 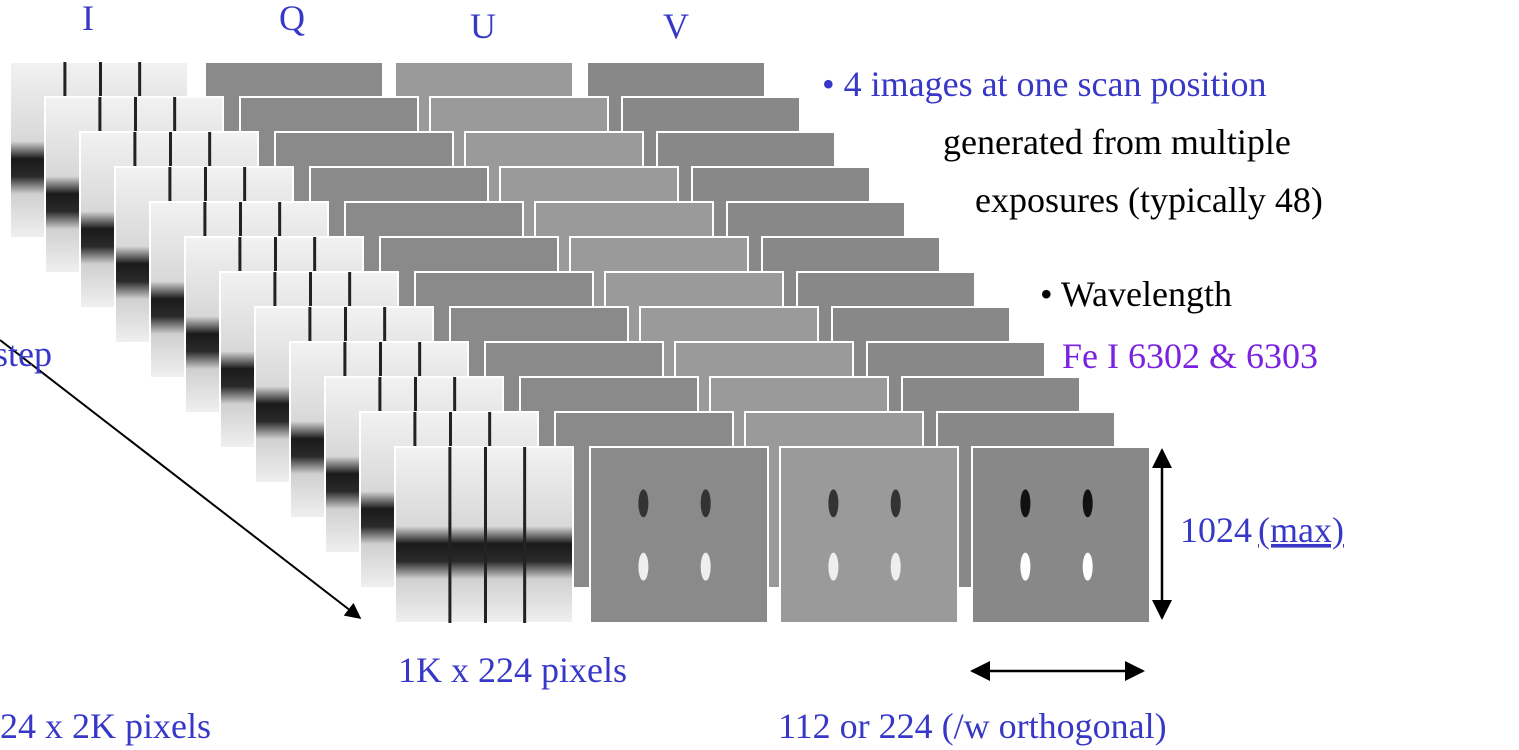 I want to click on stokes-label: U, so click(x=483, y=26).